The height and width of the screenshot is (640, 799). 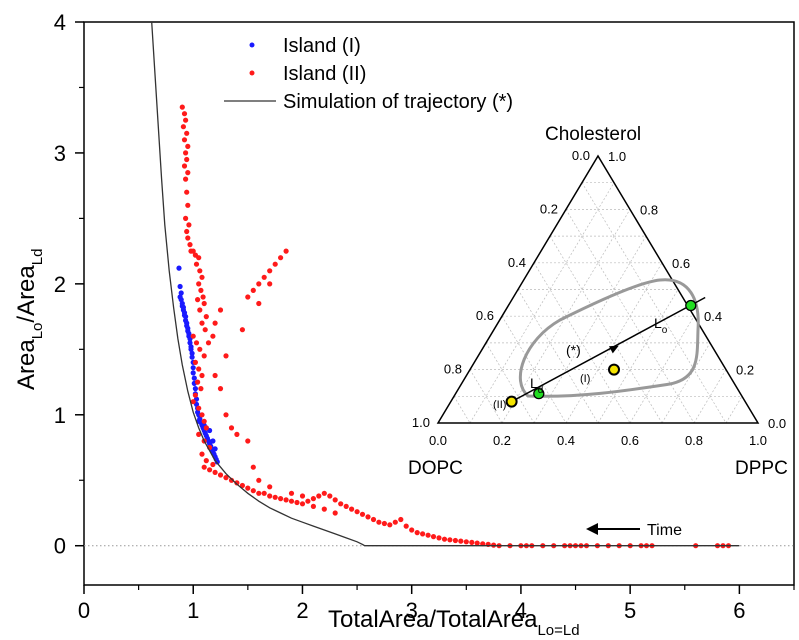 I want to click on x-tick-label-4: 4, so click(x=521, y=610).